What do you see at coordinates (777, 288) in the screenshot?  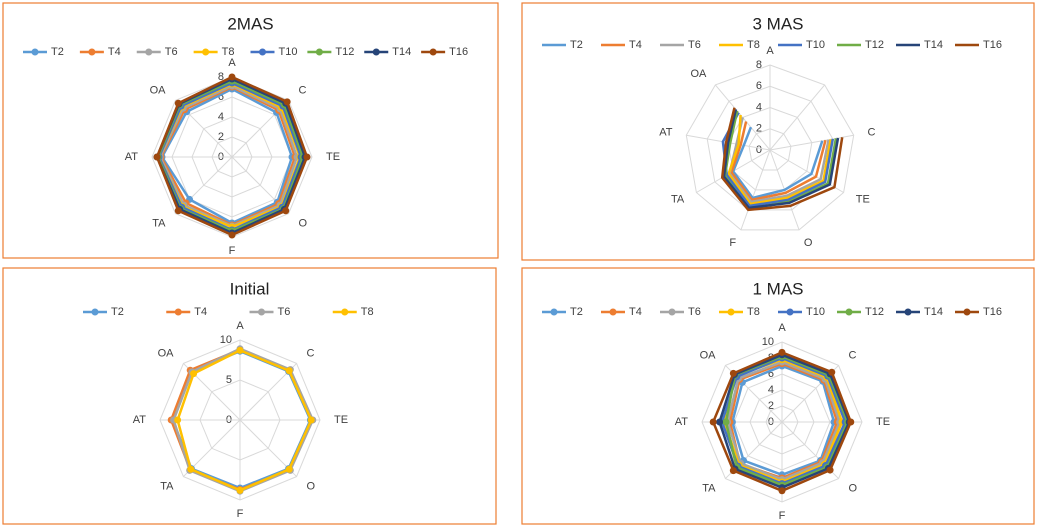 I see `chart-title: 1 MAS` at bounding box center [777, 288].